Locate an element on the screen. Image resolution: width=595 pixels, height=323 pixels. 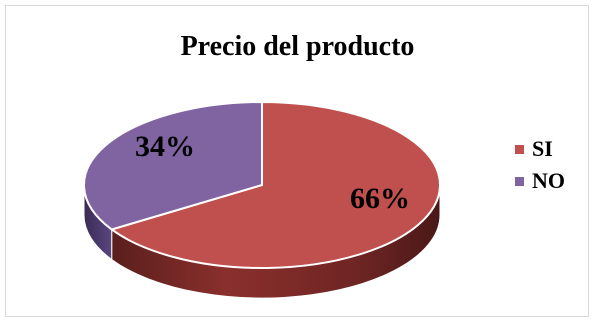
legend-label-no: NO is located at coordinates (548, 180).